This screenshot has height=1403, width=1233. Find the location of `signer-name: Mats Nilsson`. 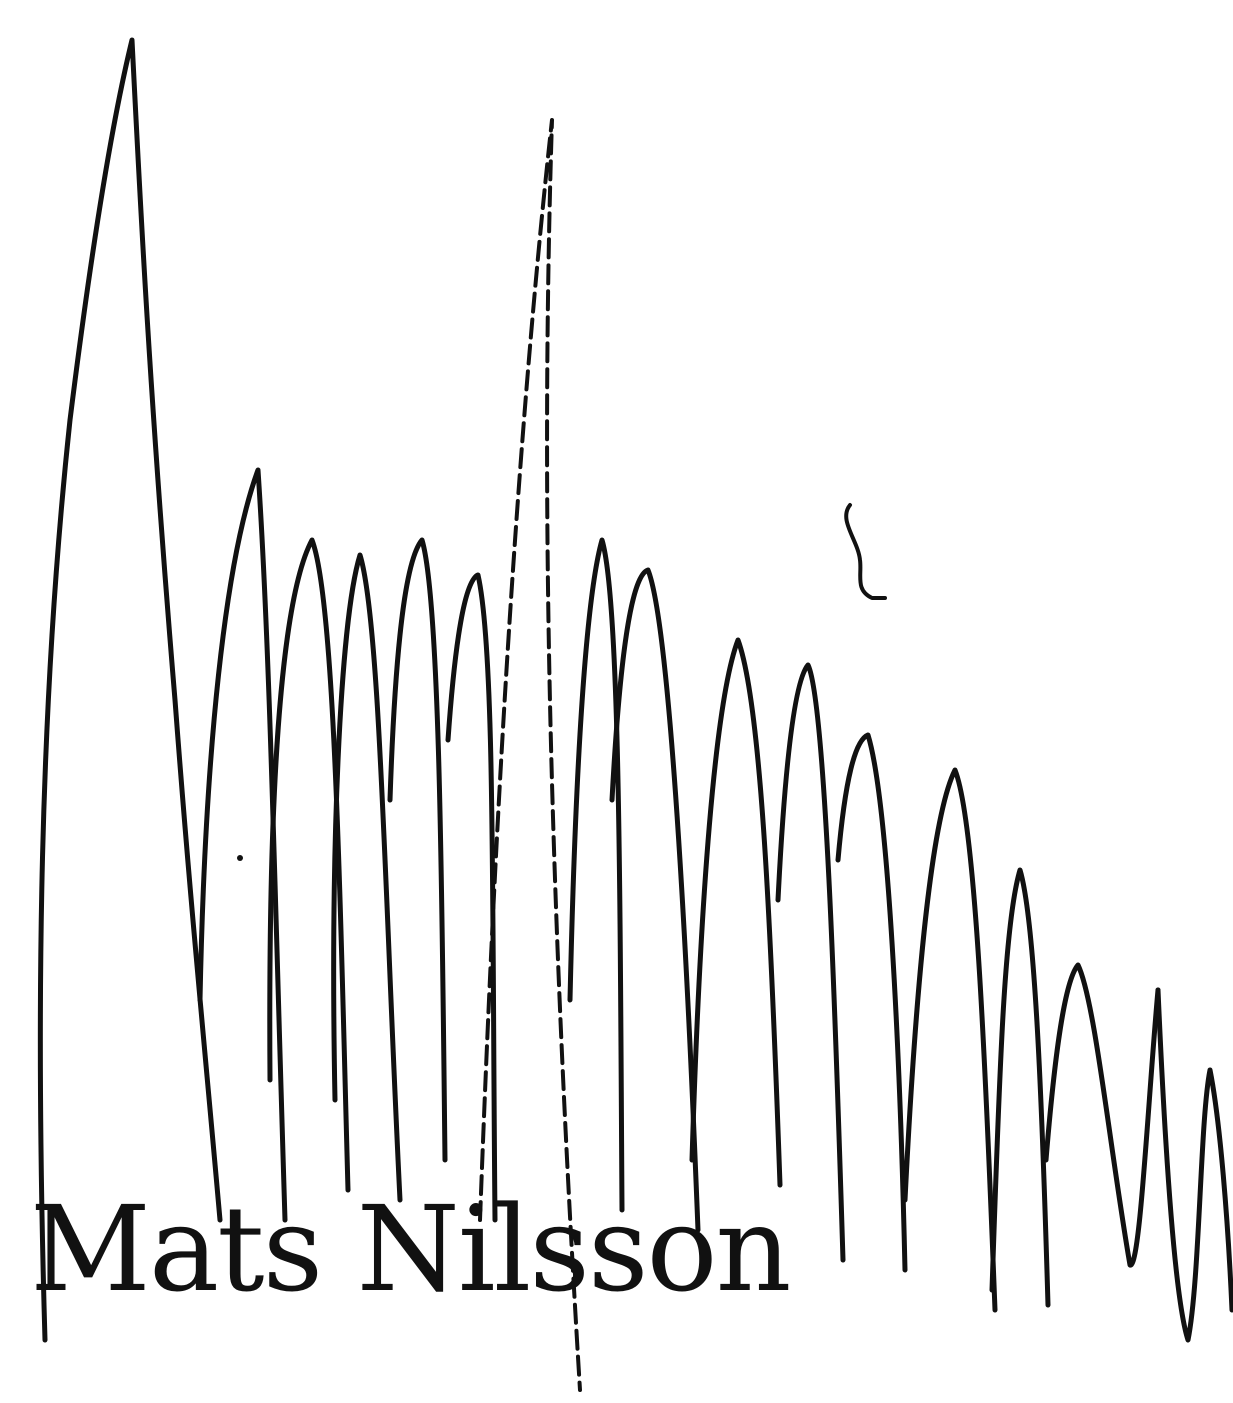

signer-name: Mats Nilsson is located at coordinates (411, 1249).